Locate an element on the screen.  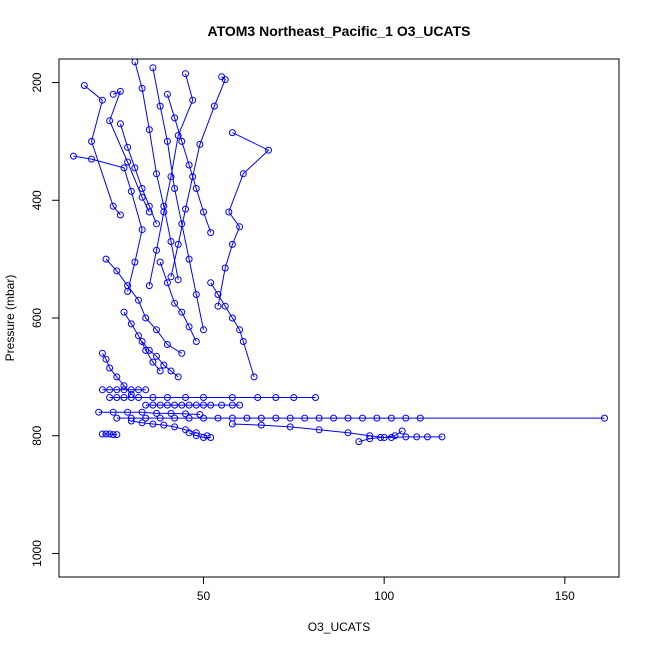
x-axis: 50 100 150 is located at coordinates (386, 590).